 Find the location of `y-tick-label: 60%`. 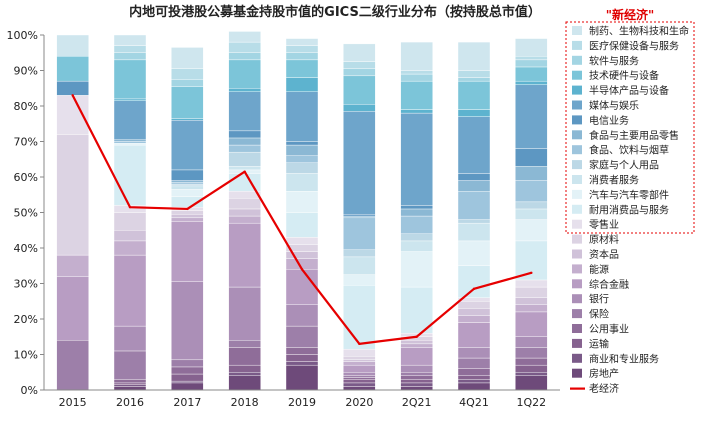

y-tick-label: 60% is located at coordinates (26, 177).